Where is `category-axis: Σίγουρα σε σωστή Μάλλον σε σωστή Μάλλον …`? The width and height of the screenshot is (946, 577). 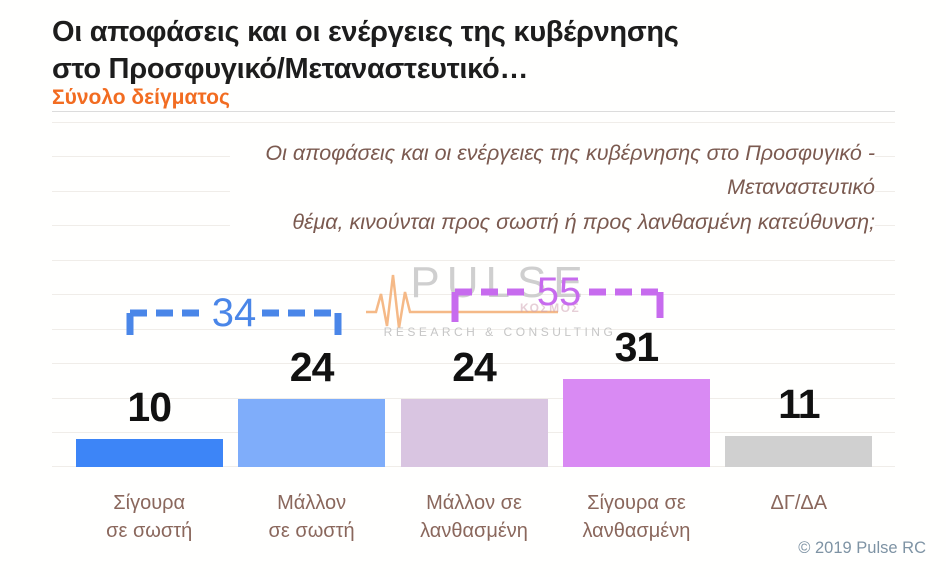 category-axis: Σίγουρα σε σωστή Μάλλον σε σωστή Μάλλον … is located at coordinates (474, 517).